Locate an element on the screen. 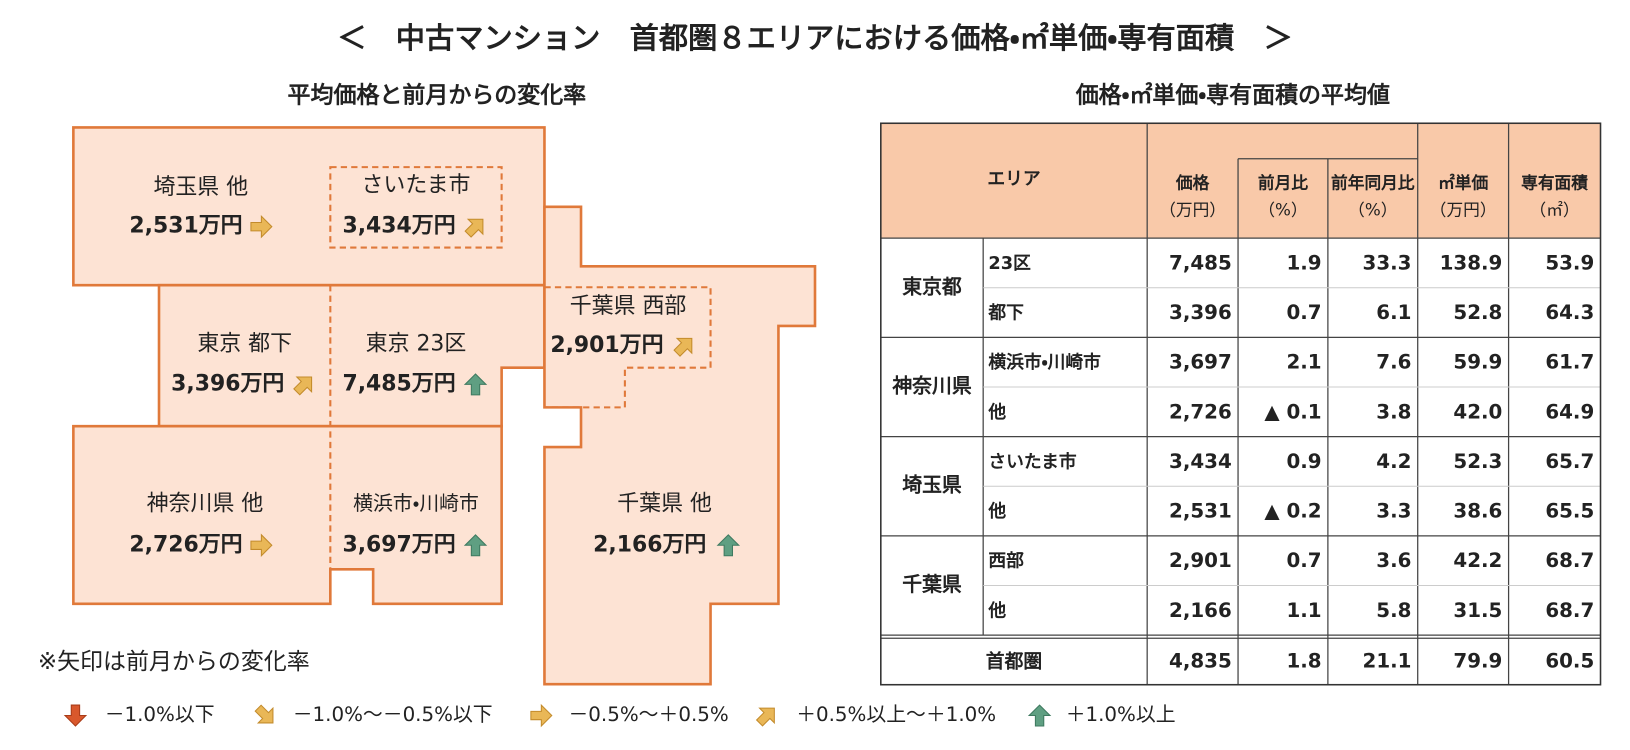  region-name: 東京 都下 is located at coordinates (244, 344).